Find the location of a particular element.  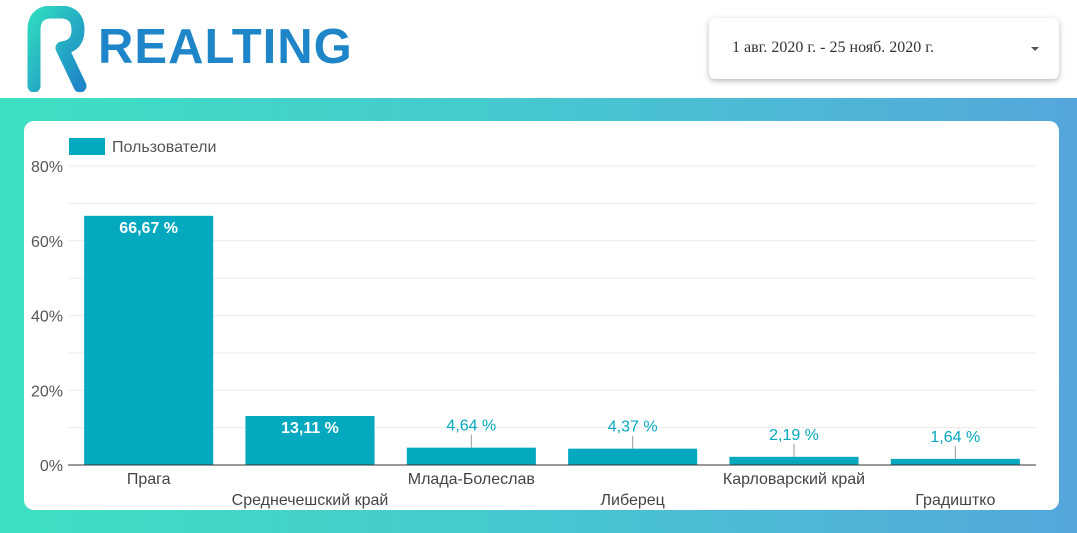

data-label: 2,19 % is located at coordinates (794, 435).